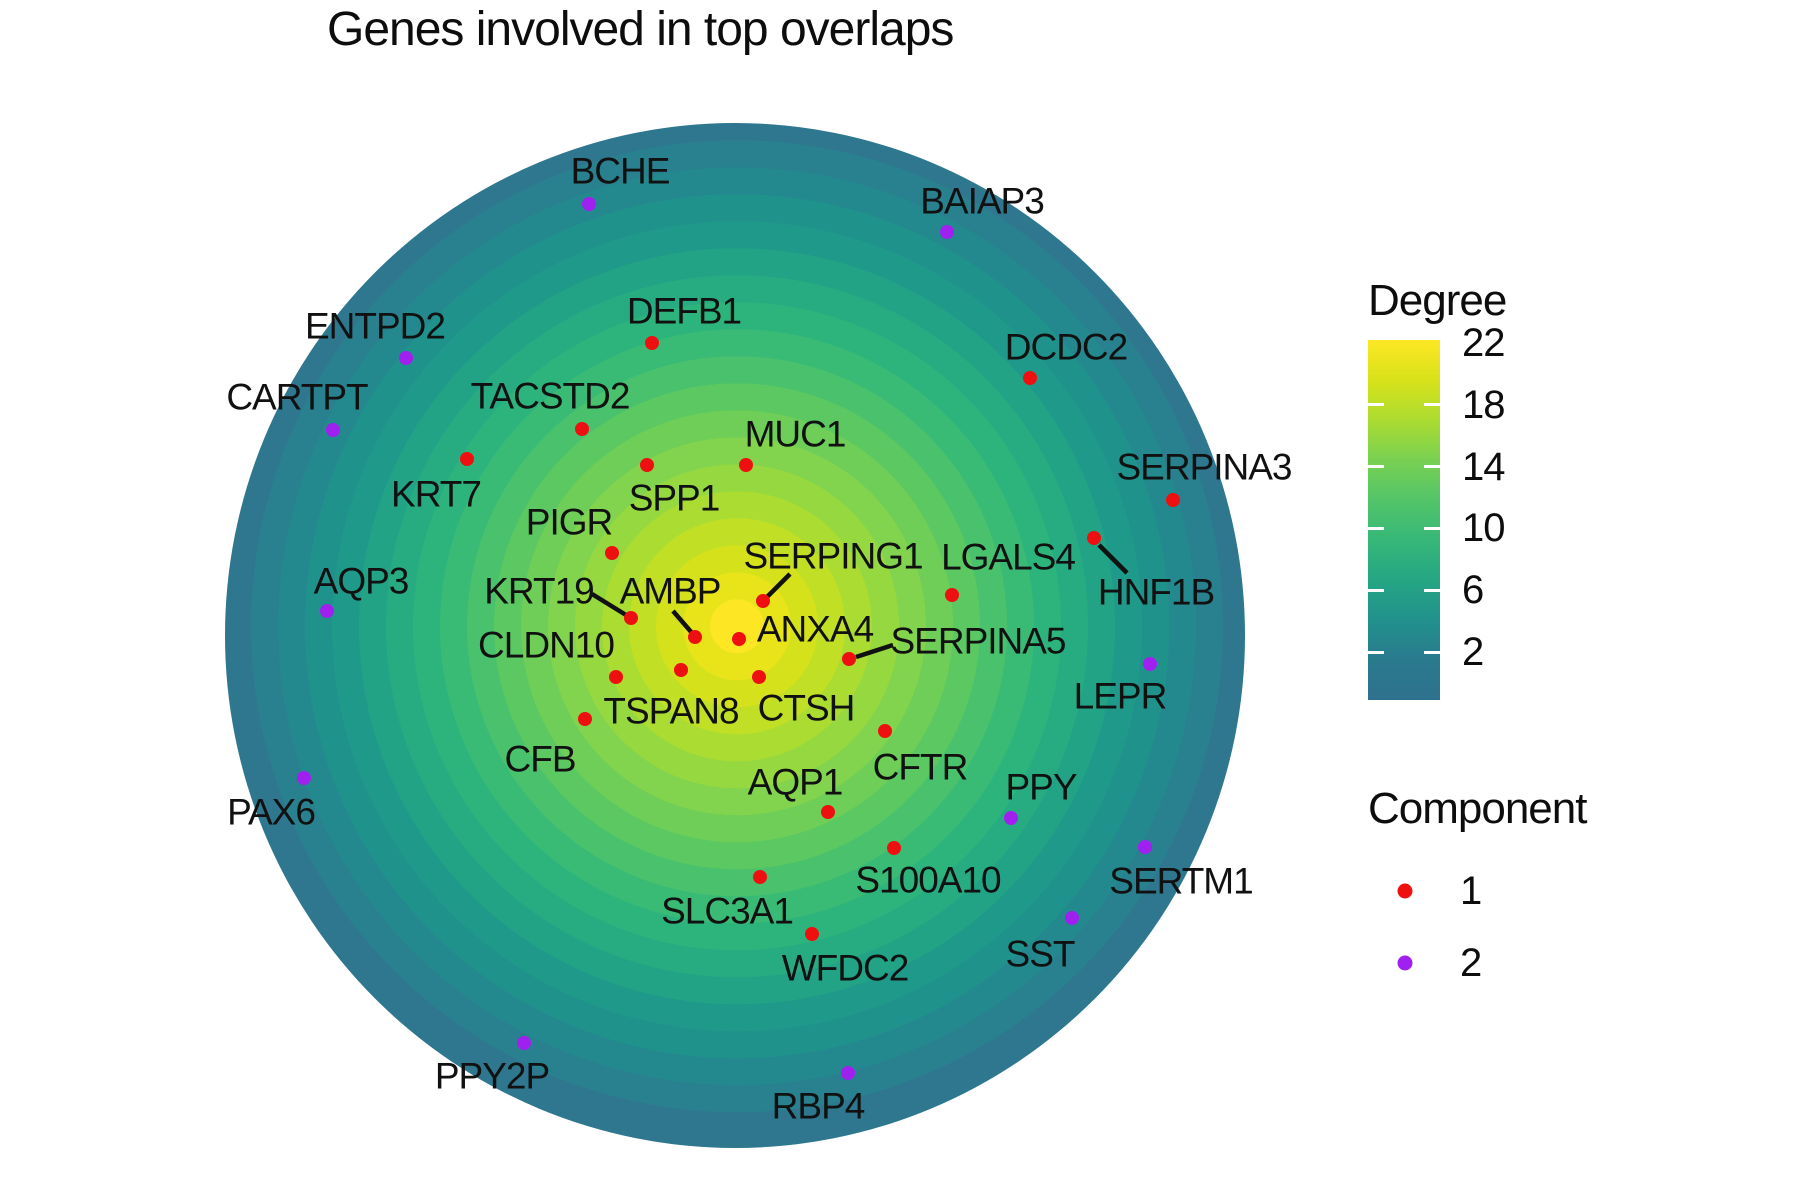  What do you see at coordinates (620, 171) in the screenshot?
I see `gene-label-bche: BCHE` at bounding box center [620, 171].